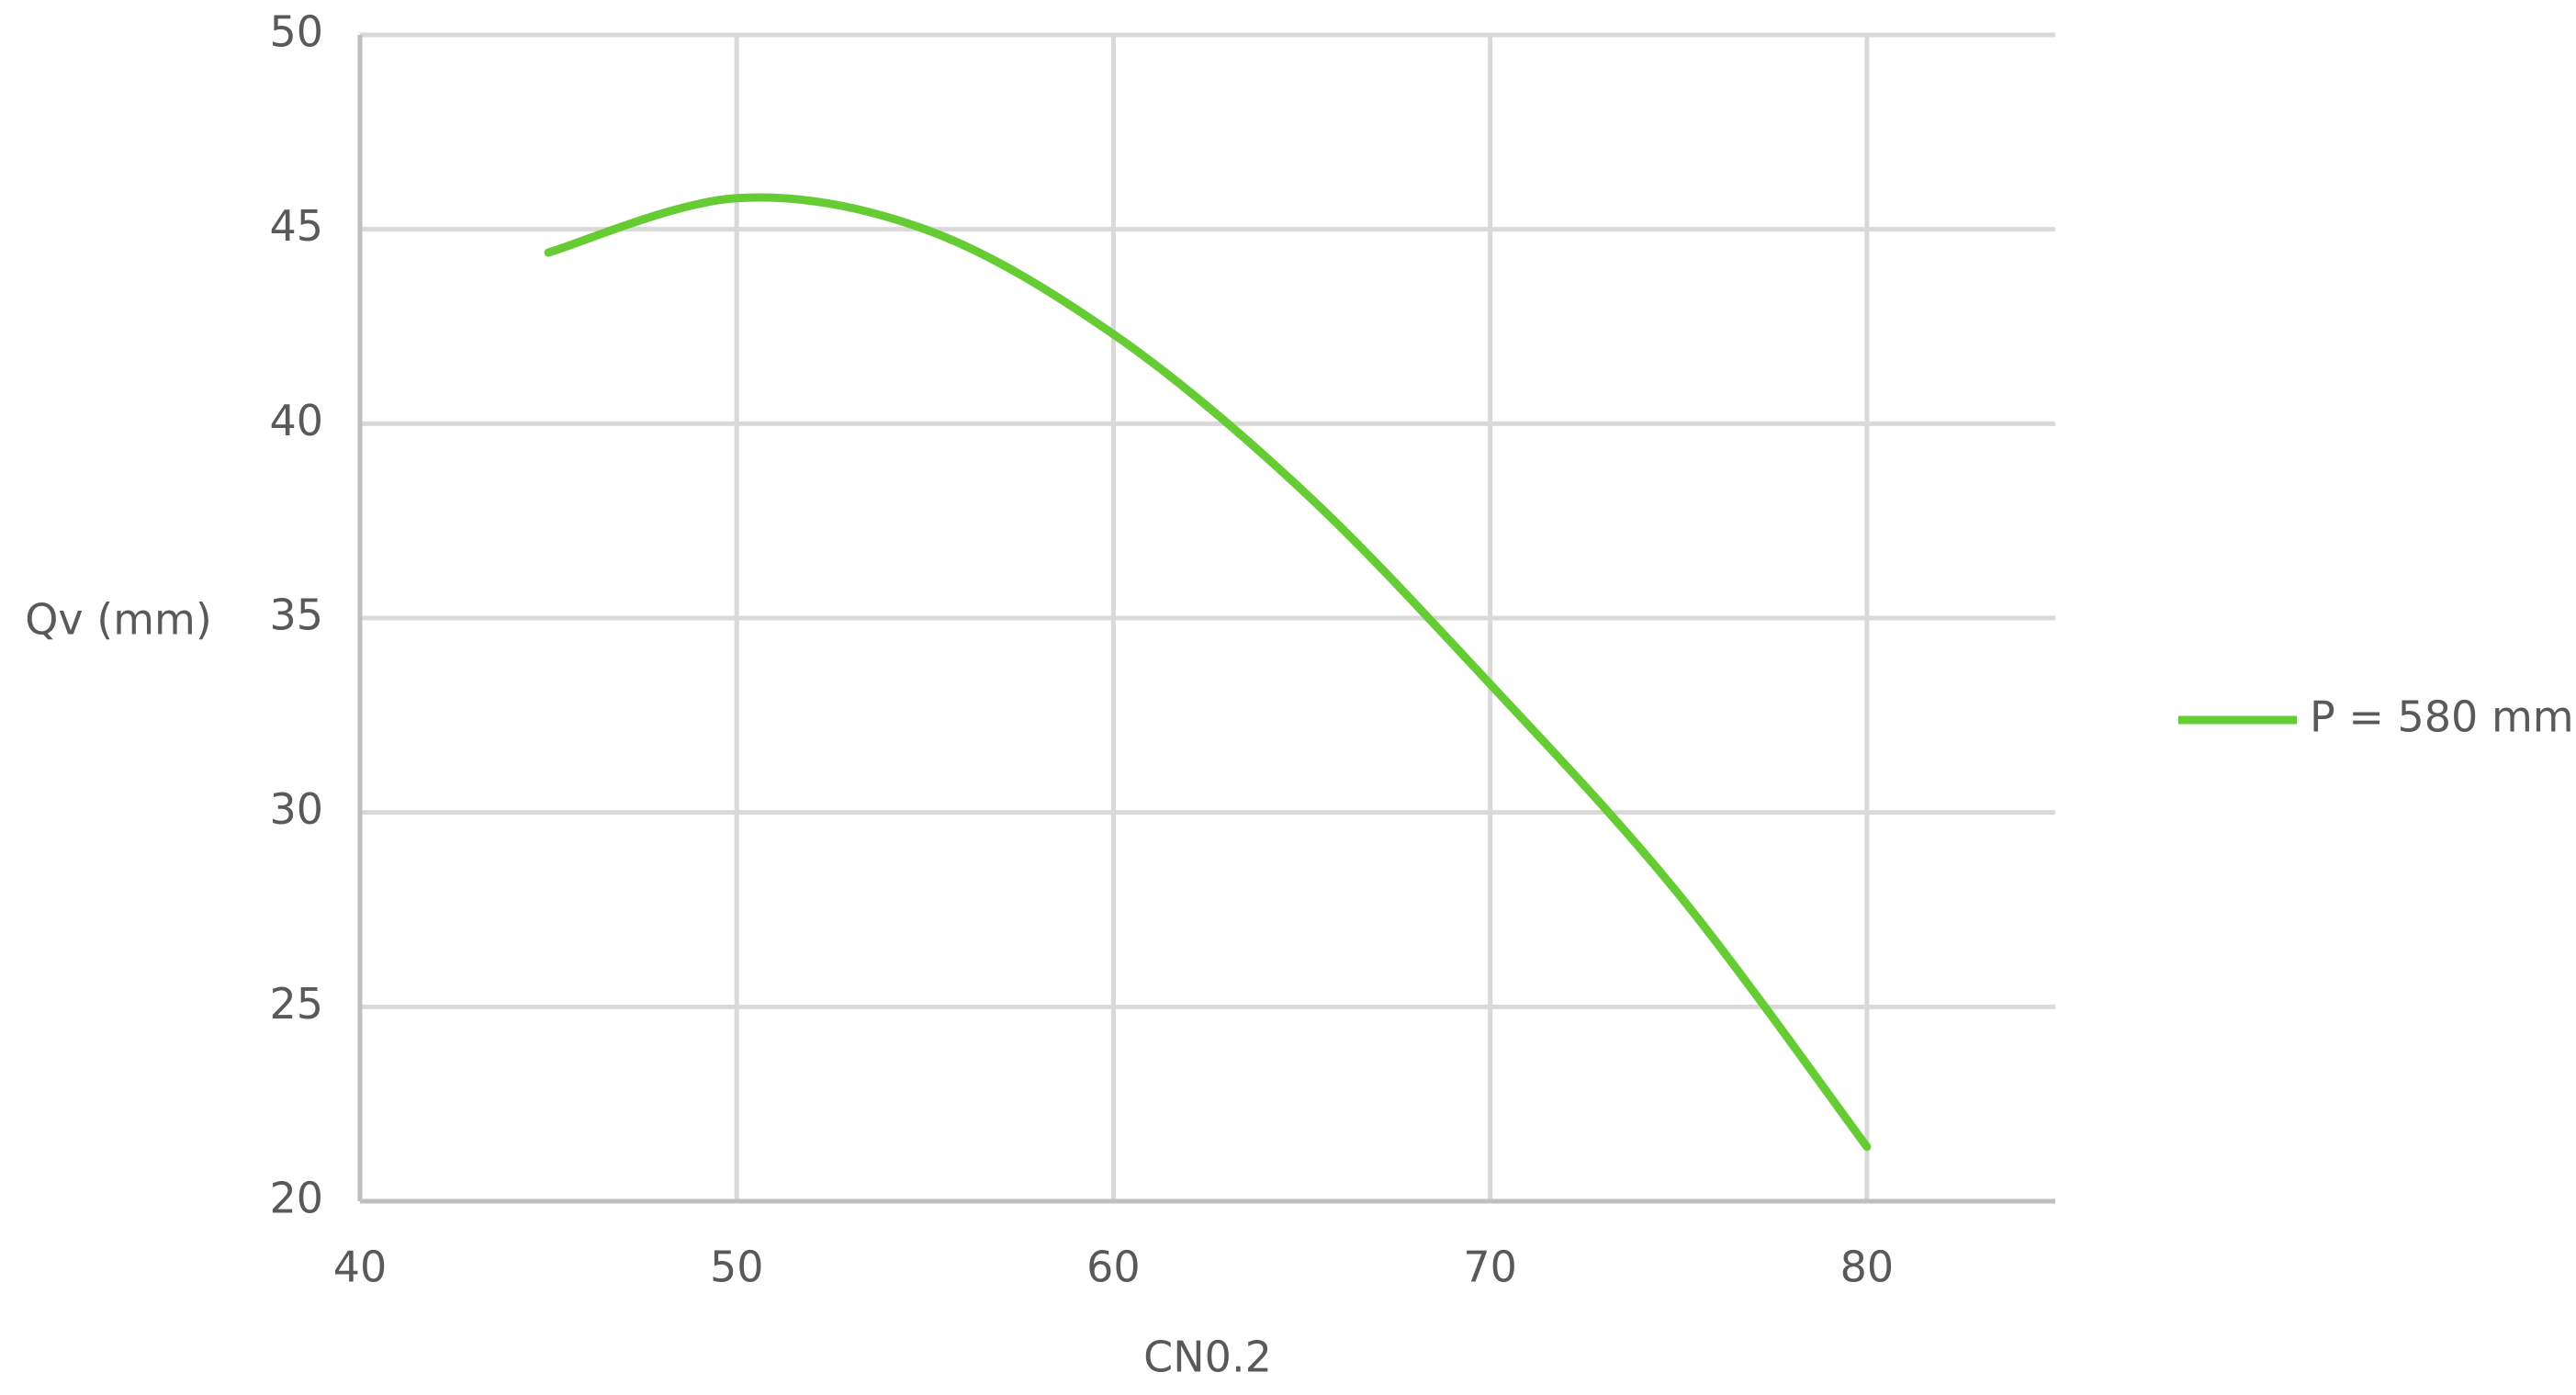 This screenshot has height=1395, width=2576. What do you see at coordinates (296, 226) in the screenshot?
I see `y-tick-label: 45` at bounding box center [296, 226].